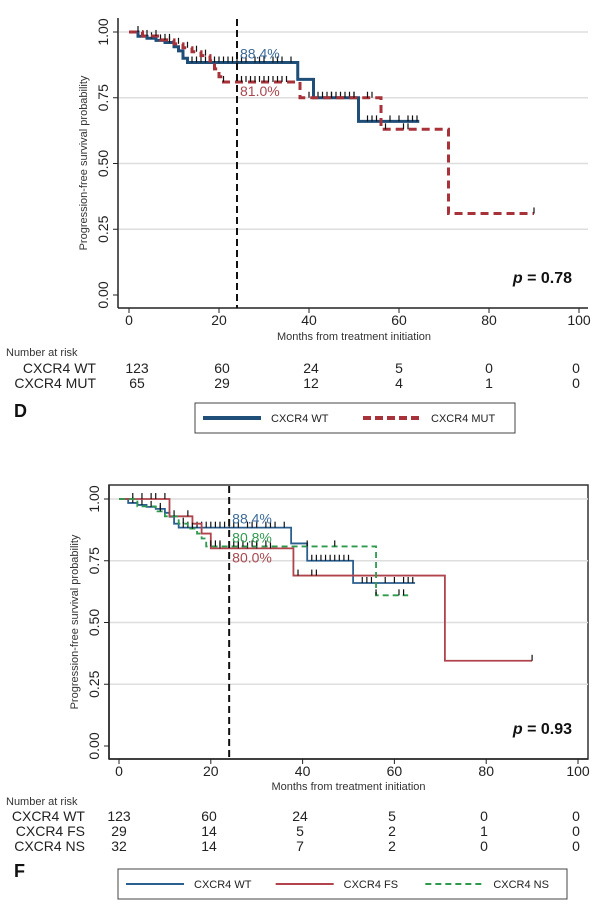  I want to click on risk-count: 12, so click(311, 383).